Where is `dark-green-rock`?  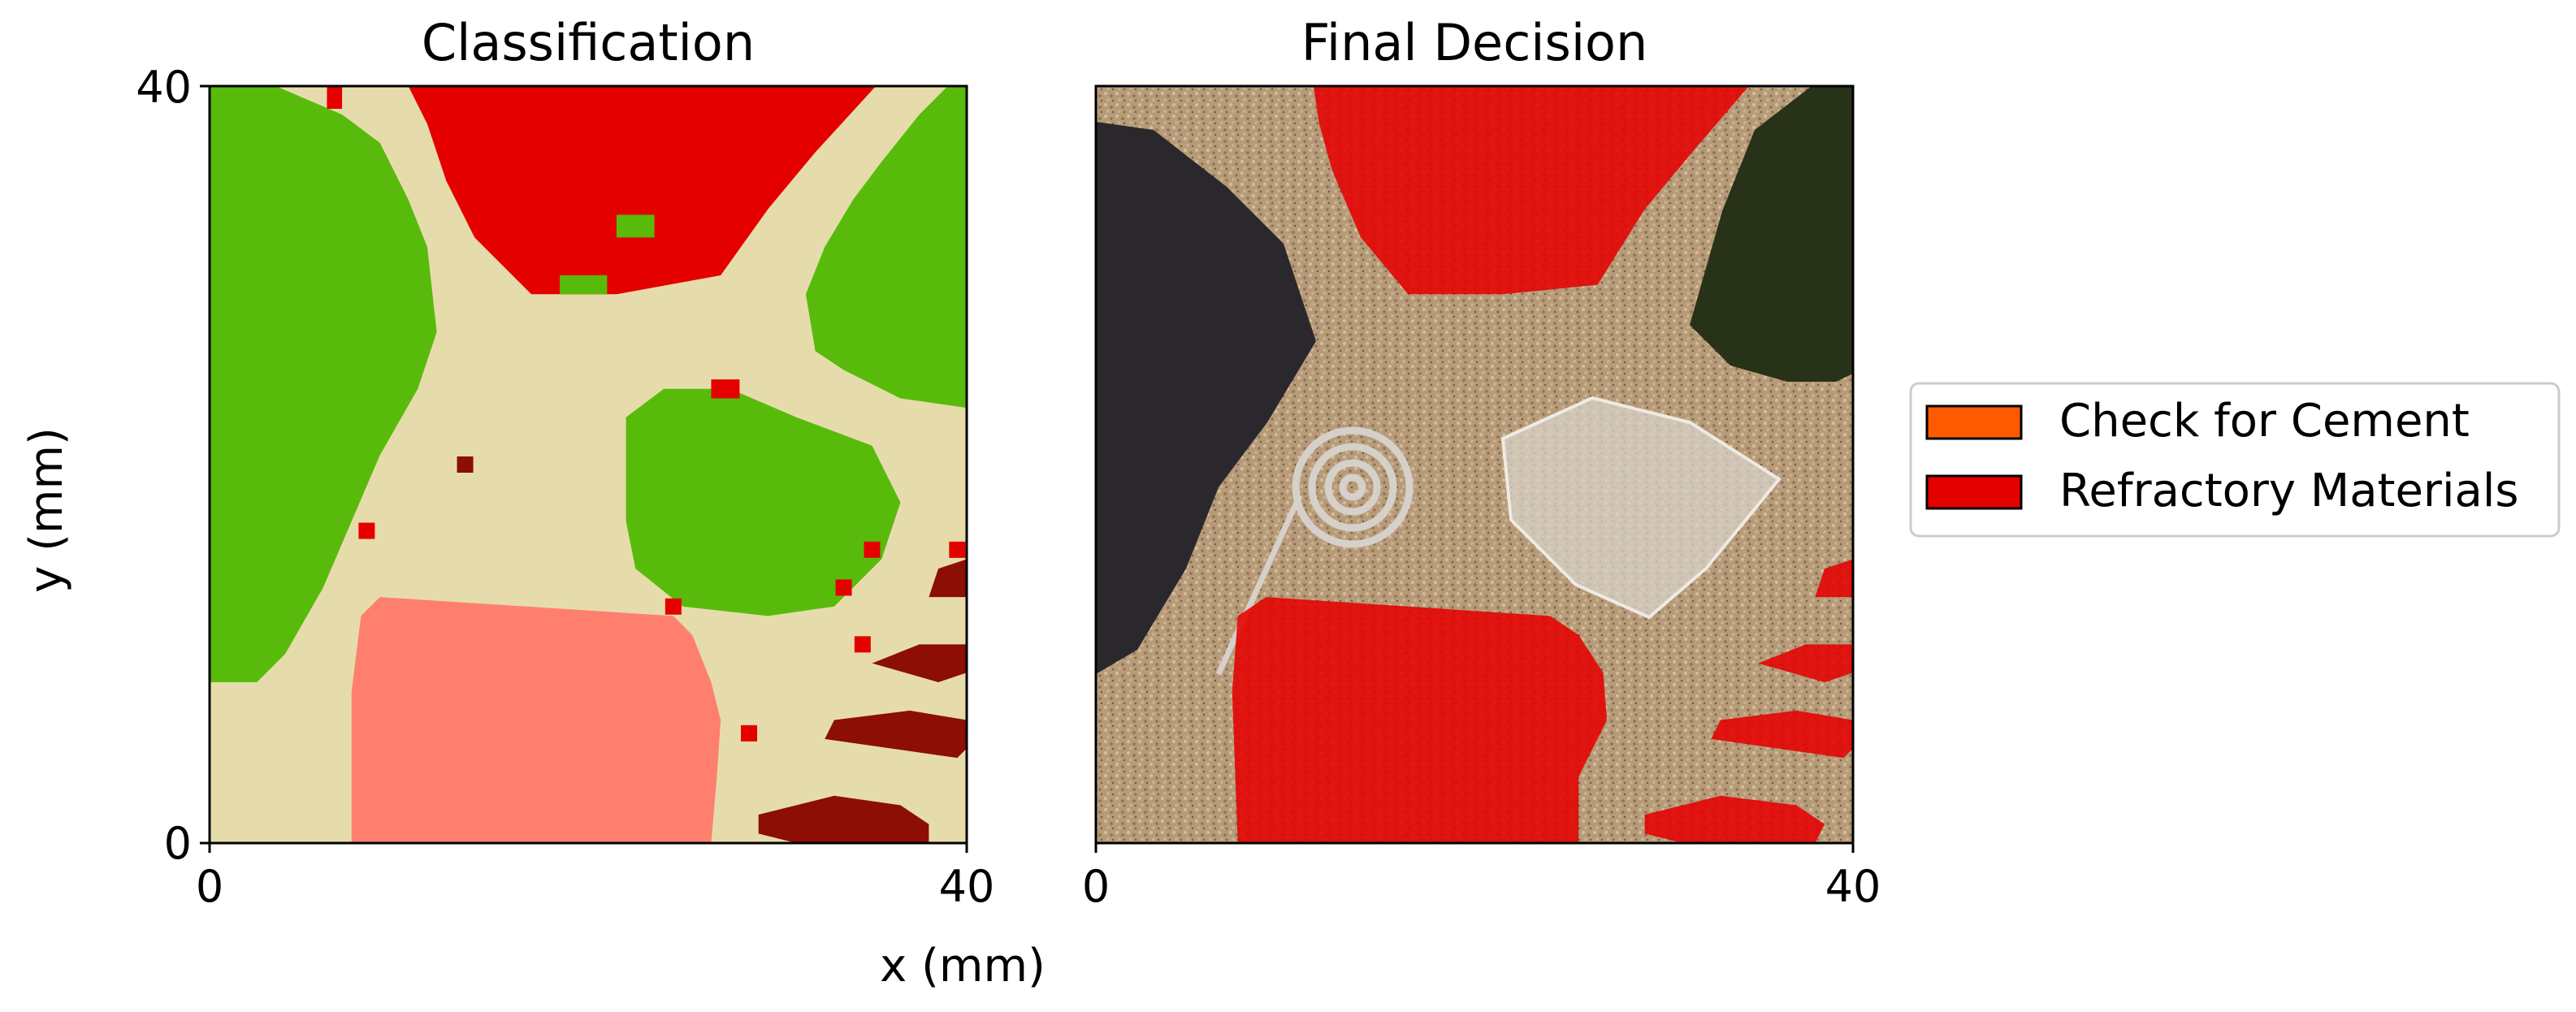
dark-green-rock is located at coordinates (1771, 234).